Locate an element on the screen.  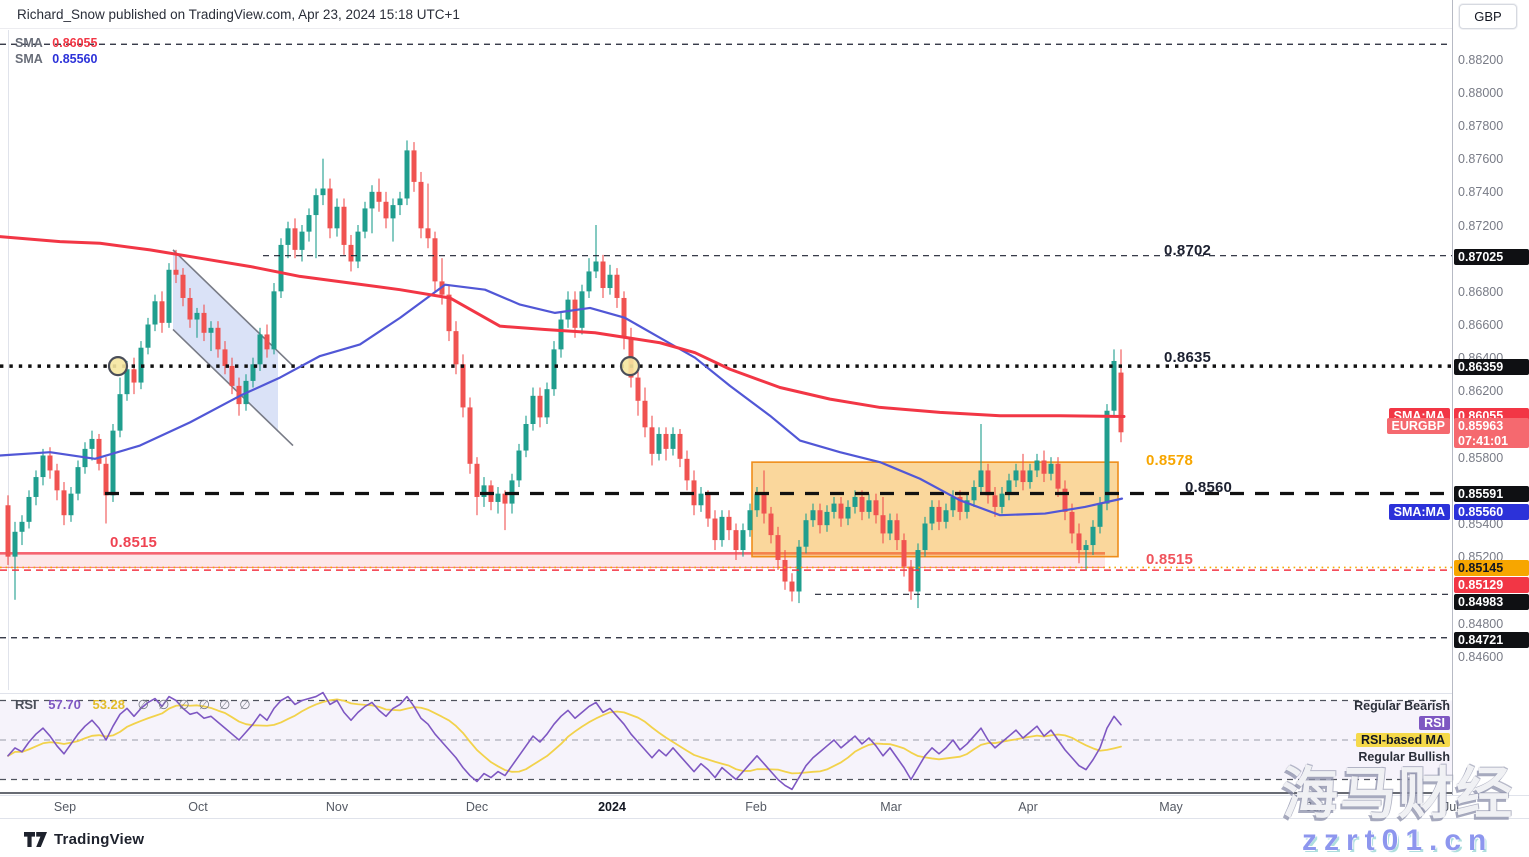
rsi-tag-rsi: RSI is located at coordinates (1434, 723).